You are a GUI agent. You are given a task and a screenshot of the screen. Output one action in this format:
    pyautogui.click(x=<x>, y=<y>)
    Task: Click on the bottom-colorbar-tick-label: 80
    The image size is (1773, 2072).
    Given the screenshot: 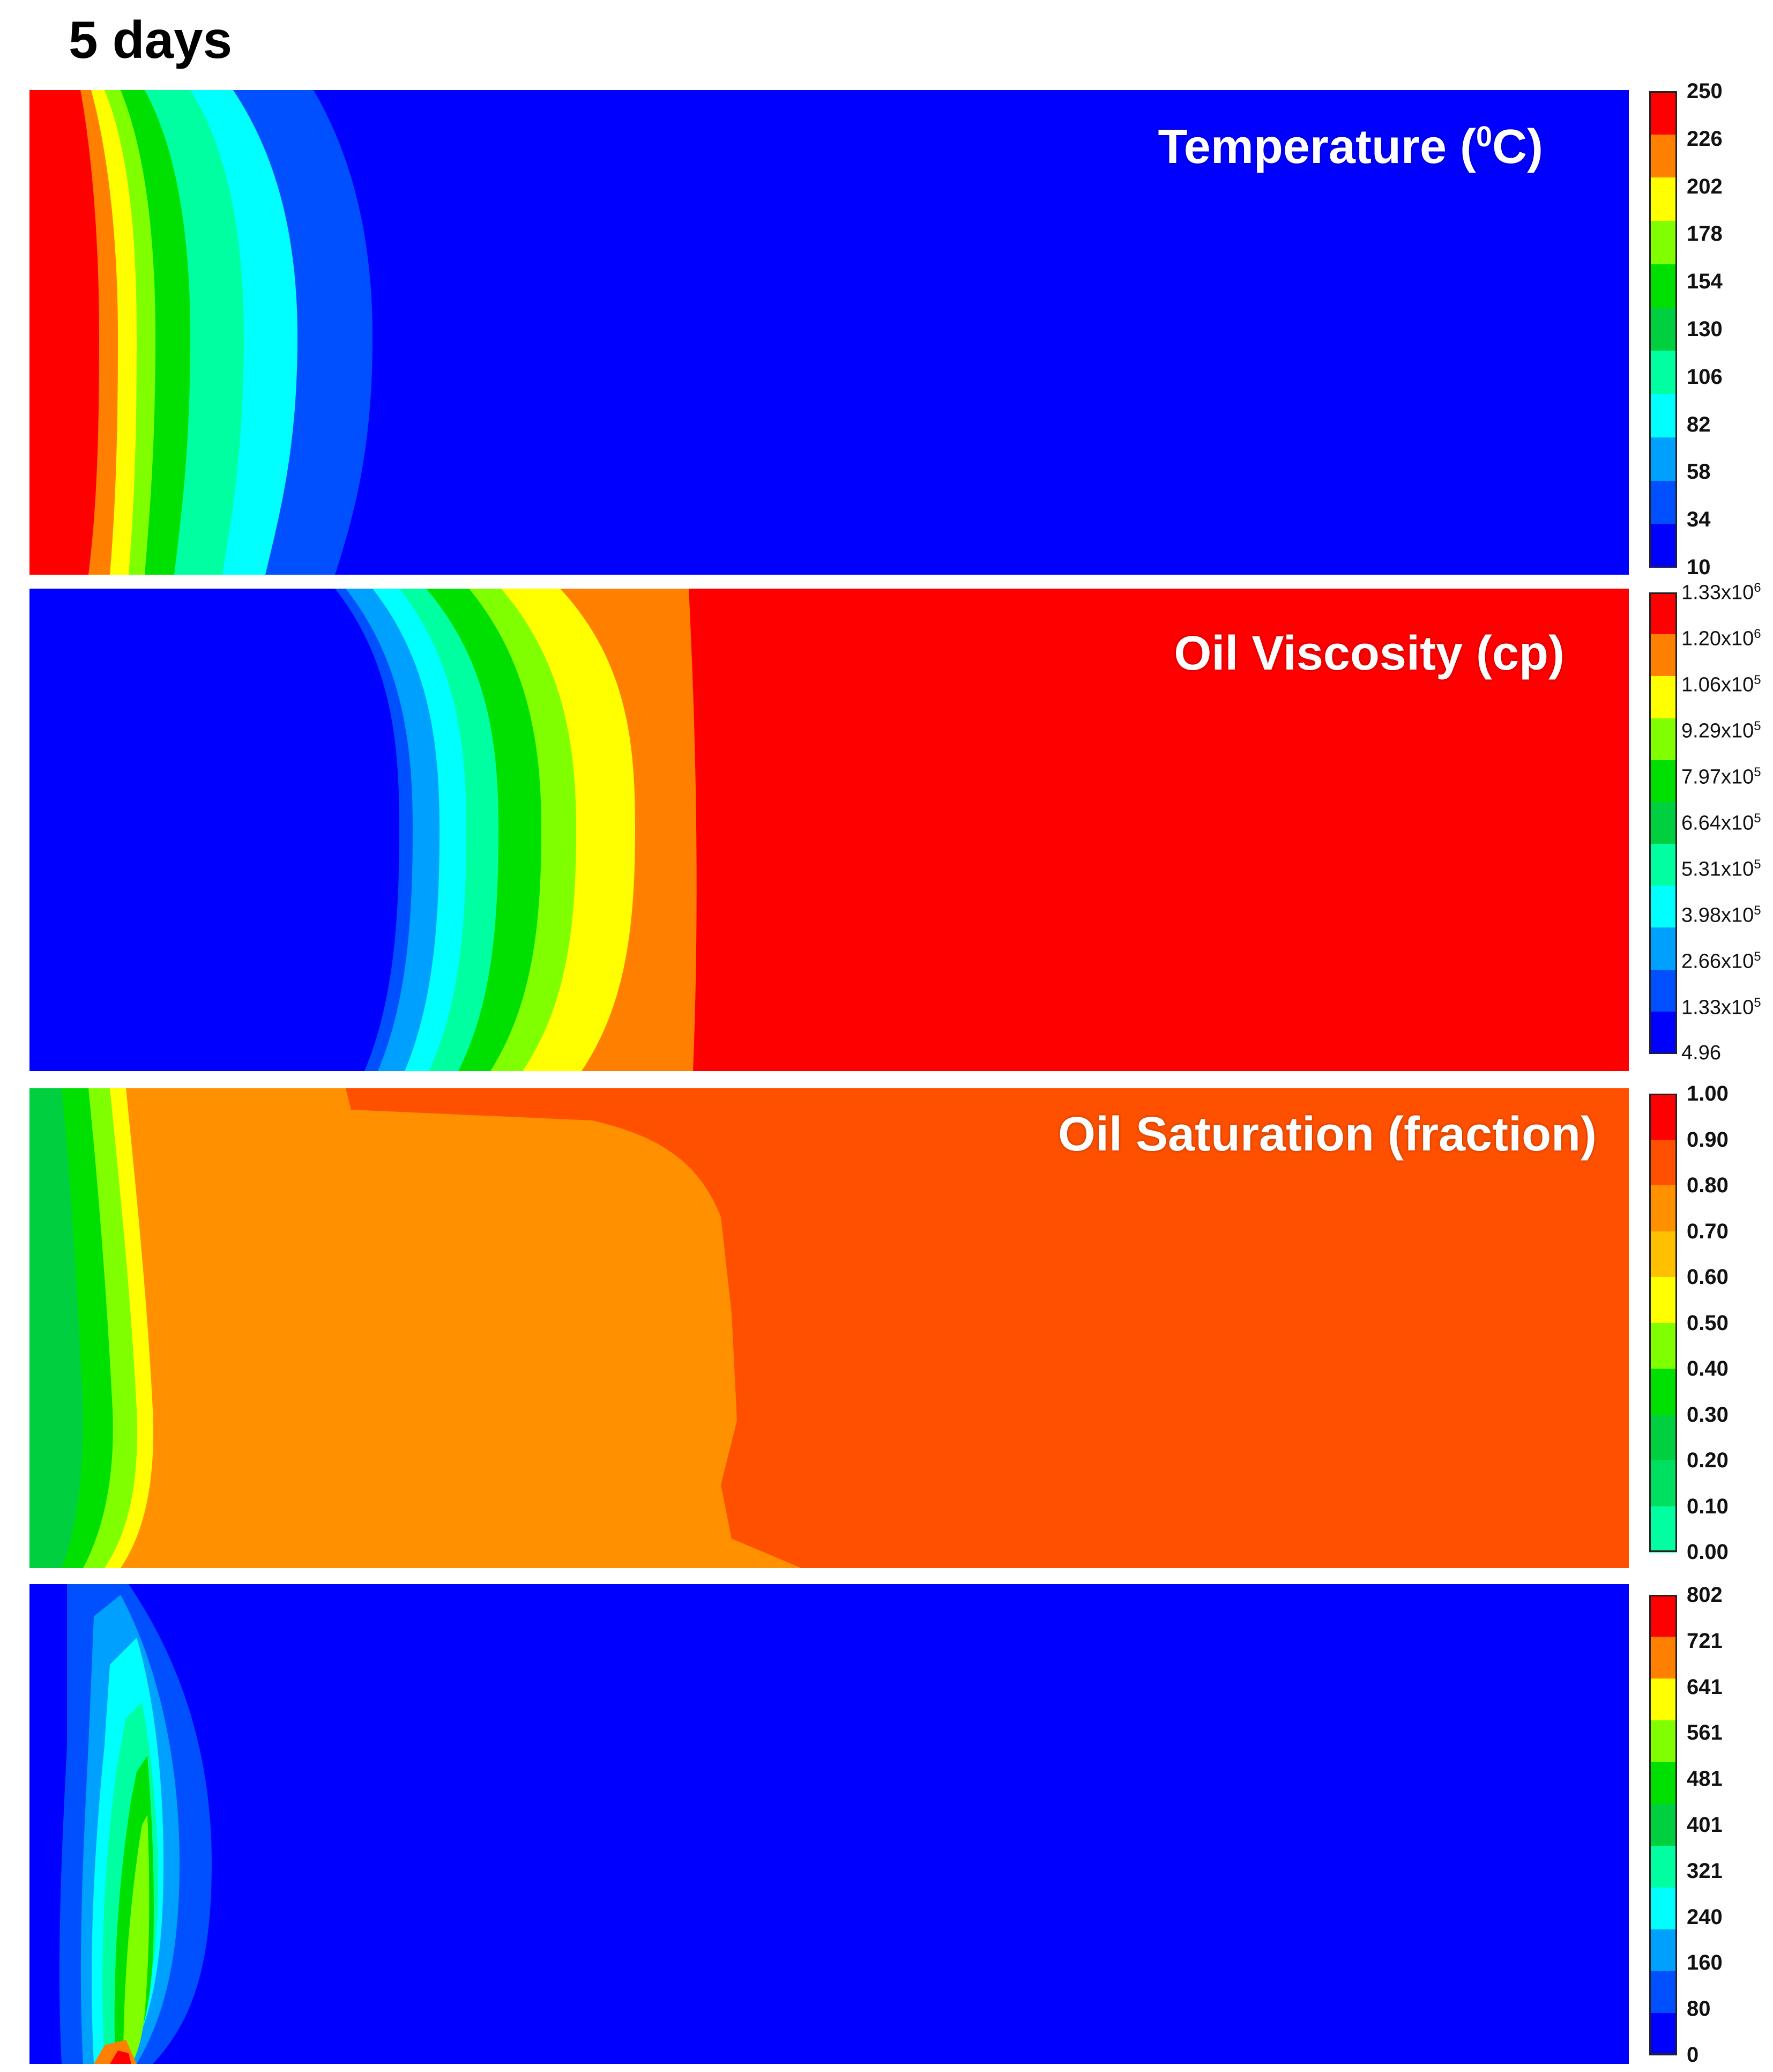 What is the action you would take?
    pyautogui.click(x=1699, y=2009)
    